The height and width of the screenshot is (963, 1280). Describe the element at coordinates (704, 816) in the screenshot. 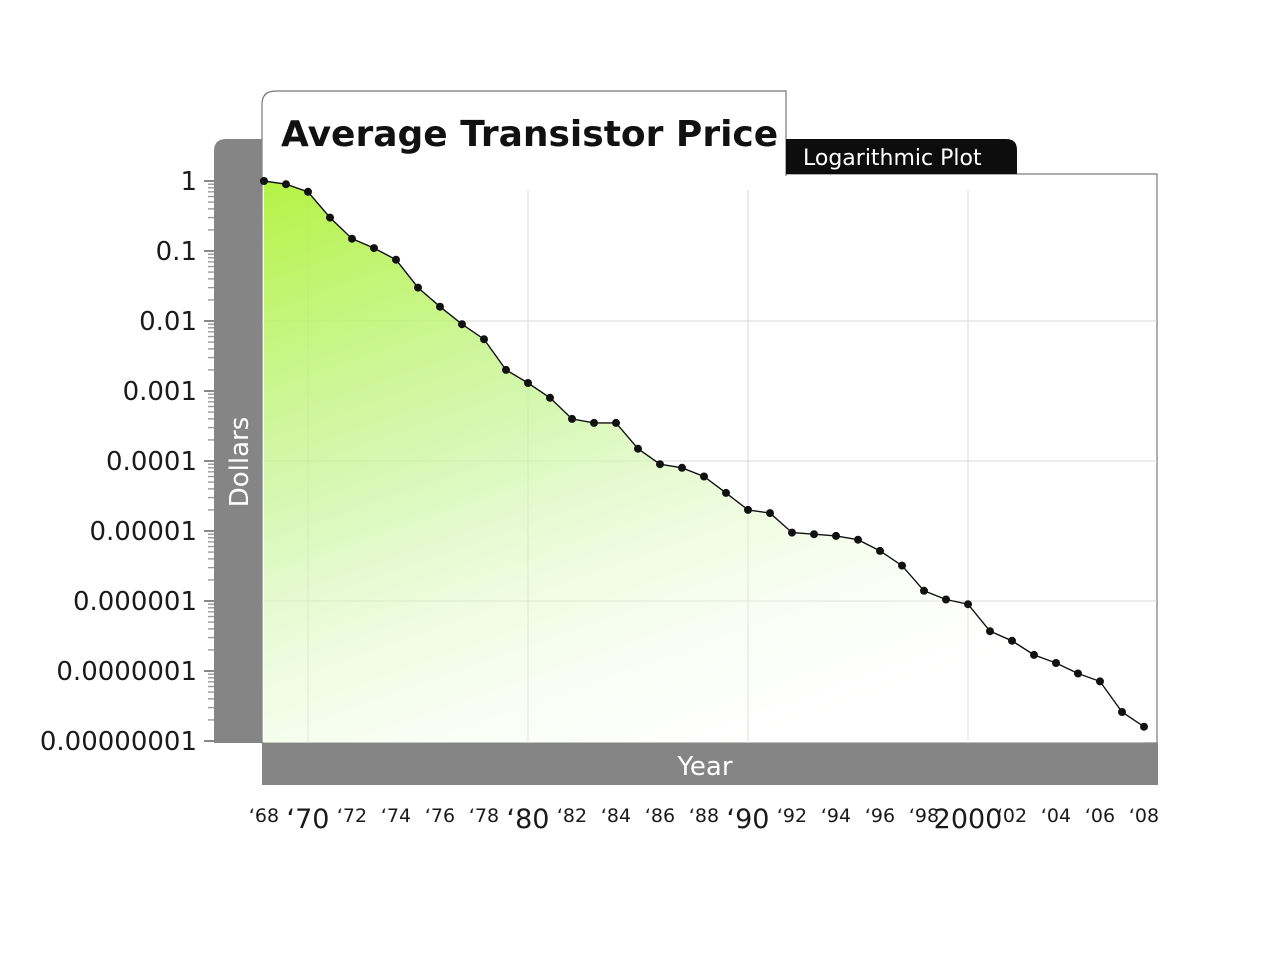

I see `x-tick-label: ‘88` at that location.